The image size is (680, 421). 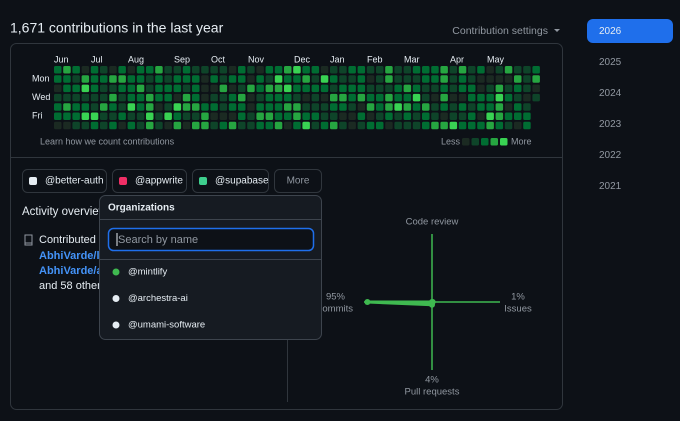 I want to click on year-link: 2021, so click(x=610, y=186).